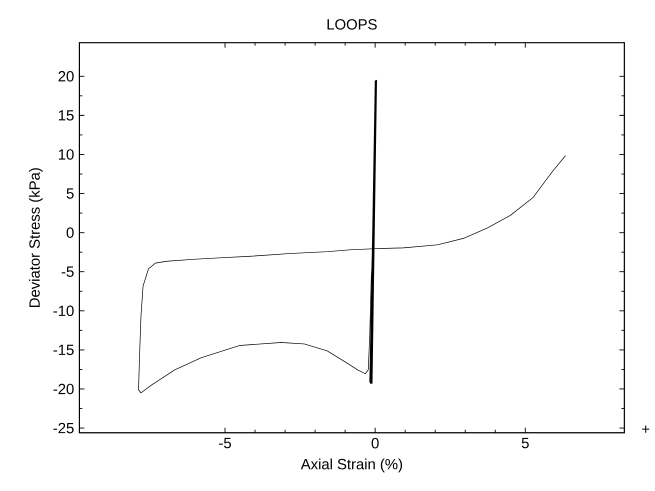  I want to click on chart-title: LOOPS, so click(352, 24).